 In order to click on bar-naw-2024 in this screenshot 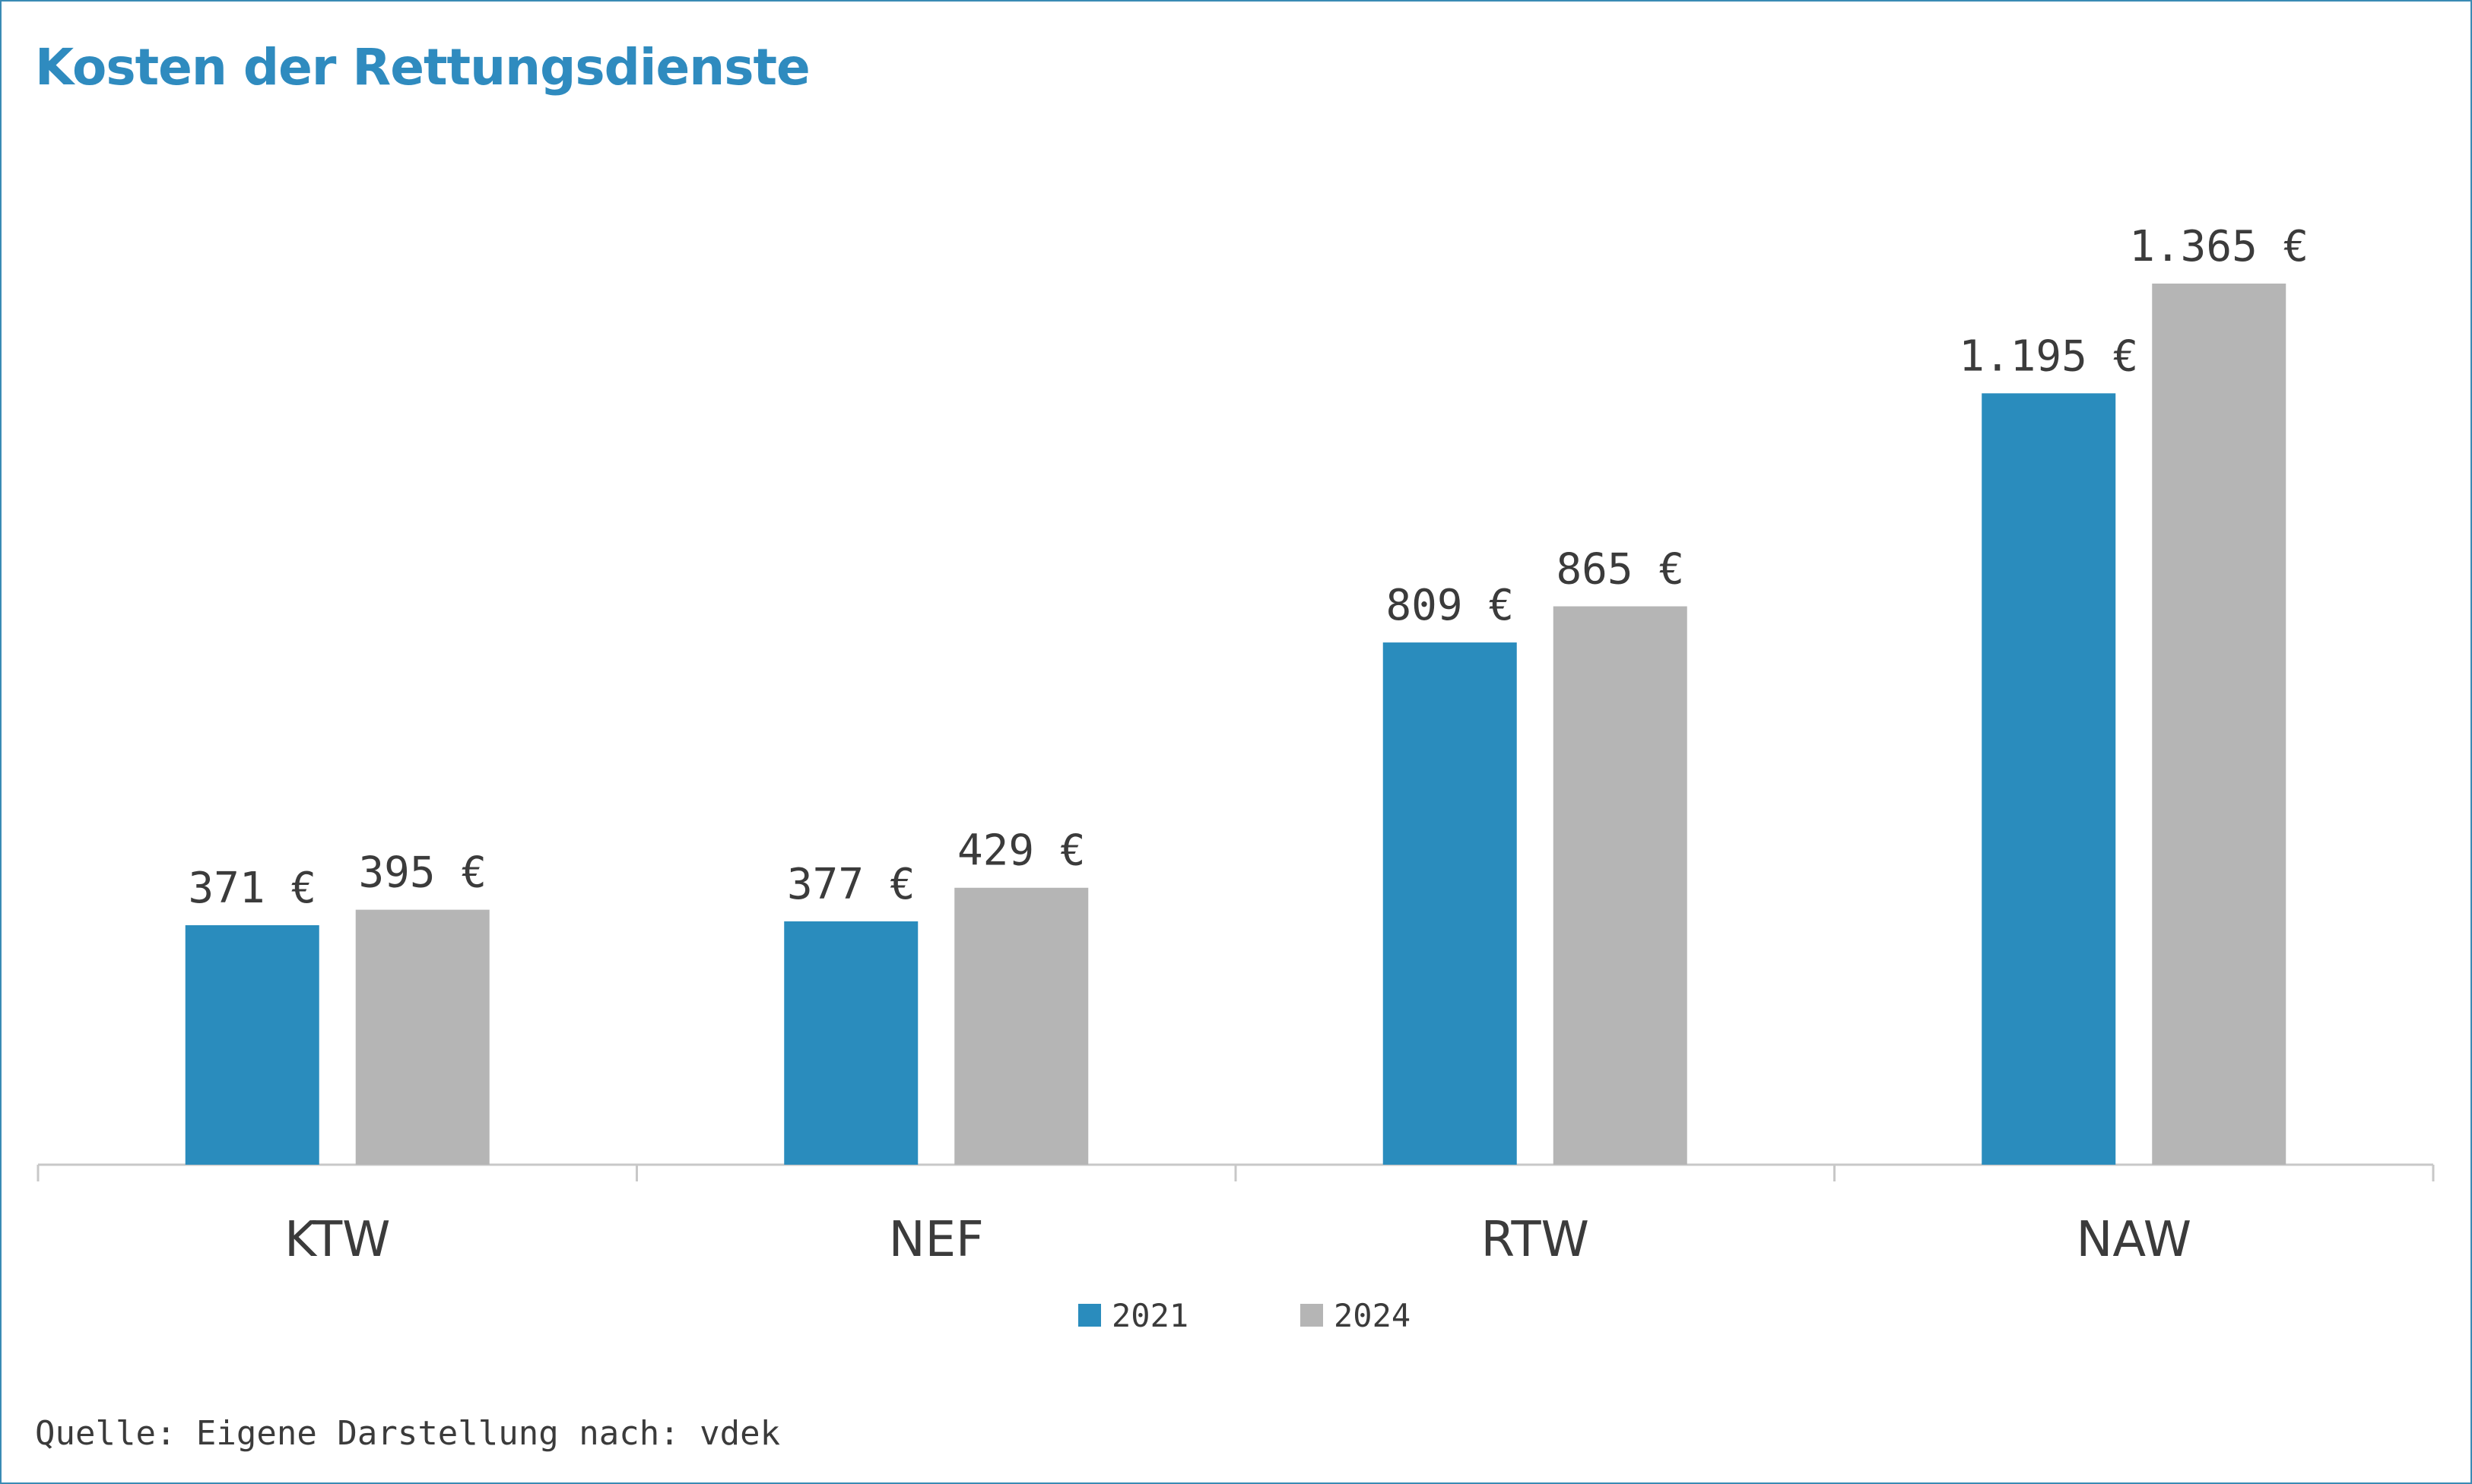, I will do `click(2219, 724)`.